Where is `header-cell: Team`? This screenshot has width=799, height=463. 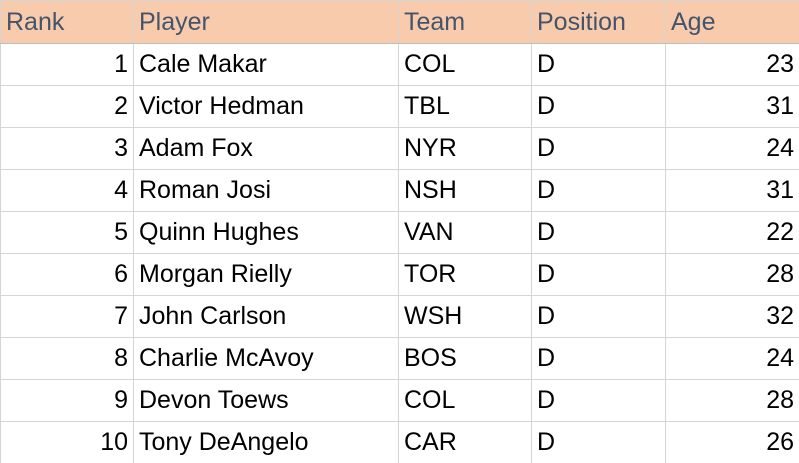 header-cell: Team is located at coordinates (465, 22).